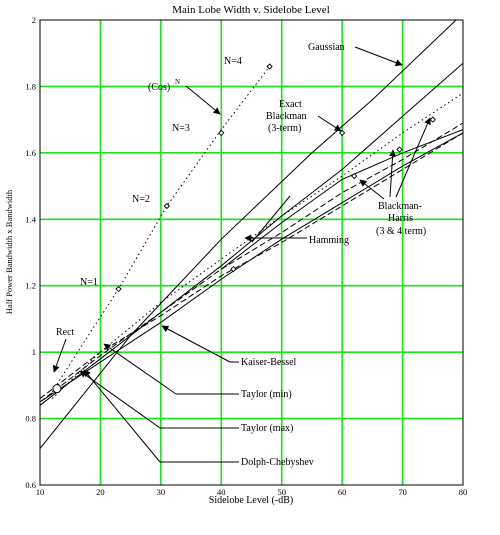  Describe the element at coordinates (9, 251) in the screenshot. I see `y-axis-label: Half Power Bandwidth x Bandwidth` at that location.